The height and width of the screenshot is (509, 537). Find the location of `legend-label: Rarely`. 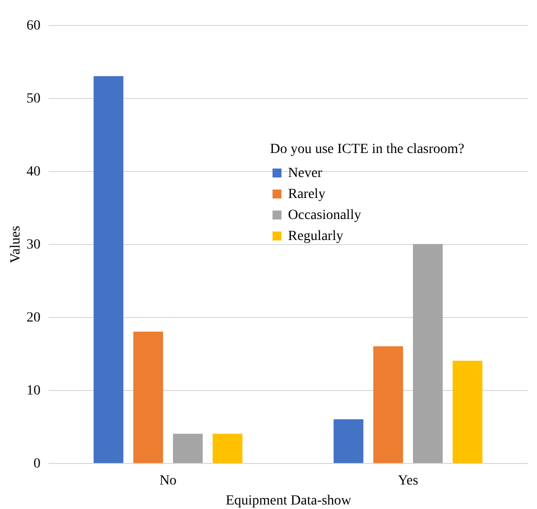

legend-label: Rarely is located at coordinates (307, 194).